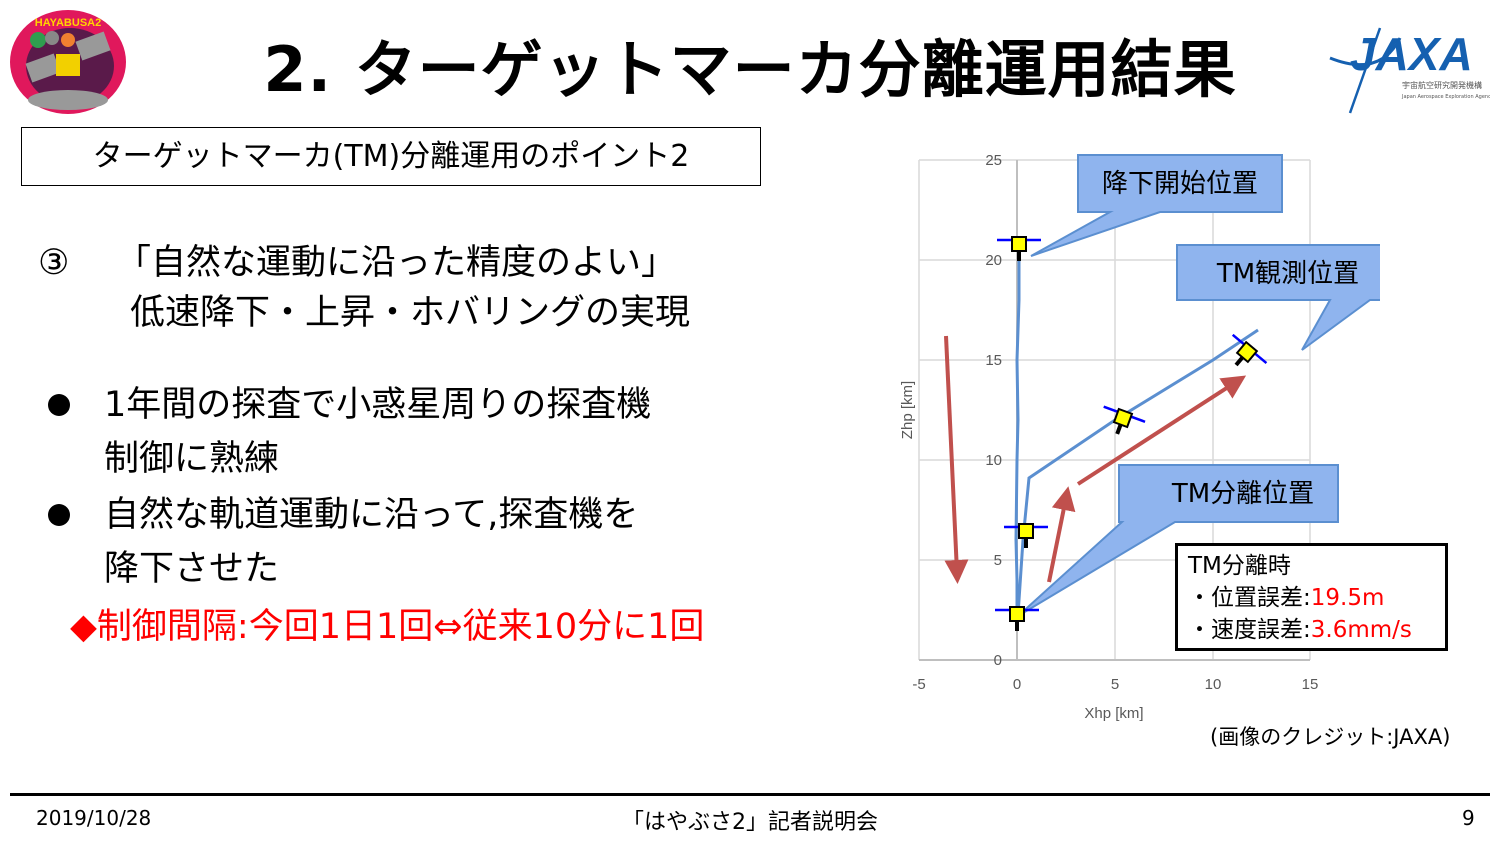 The width and height of the screenshot is (1500, 844). Describe the element at coordinates (1239, 566) in the screenshot. I see `info-box-title: TM分離時` at that location.